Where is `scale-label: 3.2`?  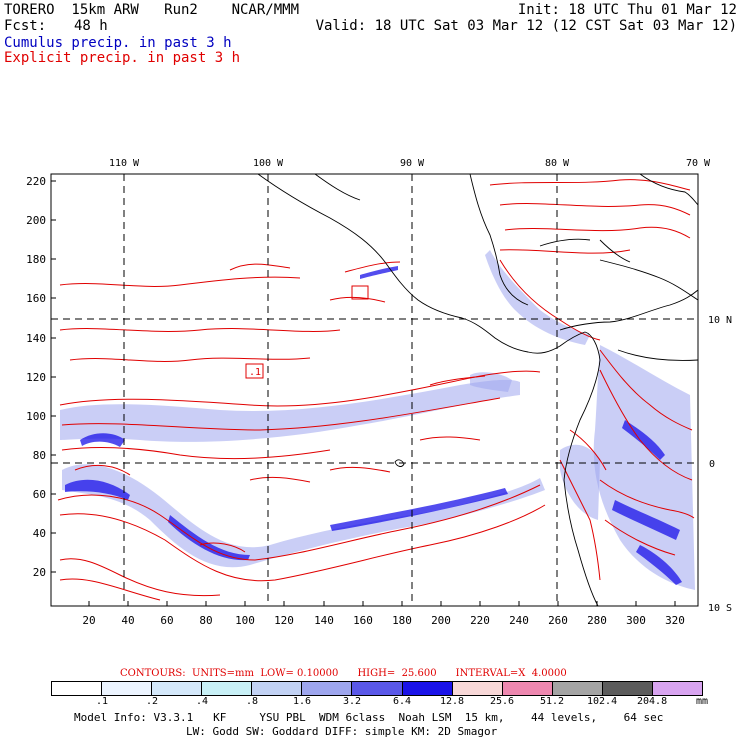
scale-label: 3.2 is located at coordinates (352, 701).